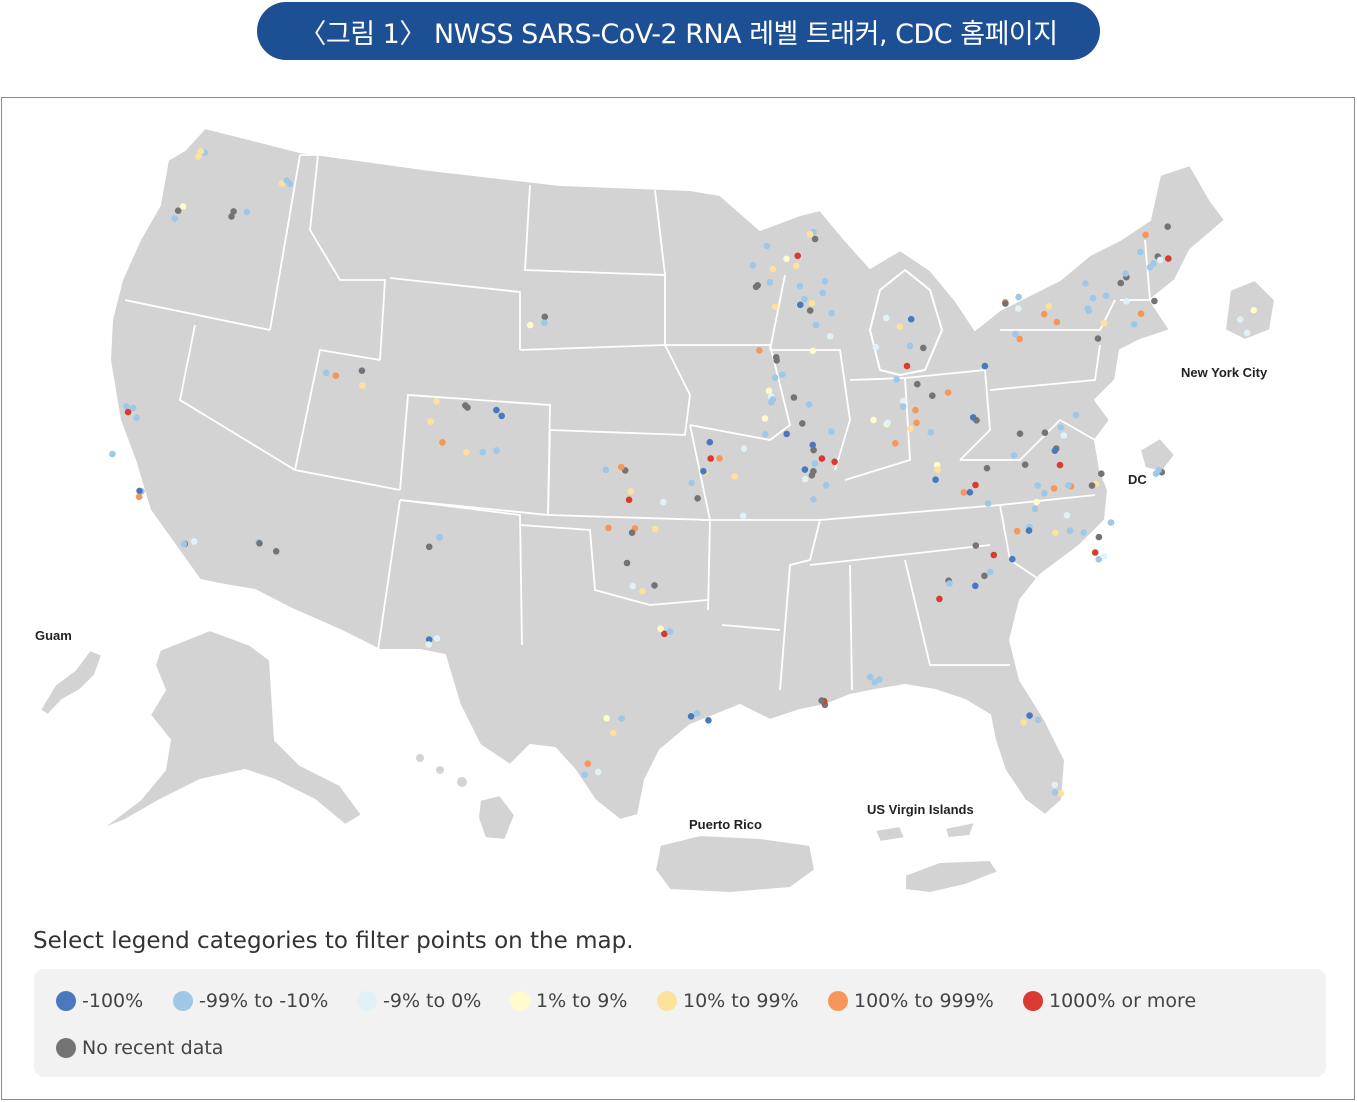 The width and height of the screenshot is (1357, 1102). What do you see at coordinates (139, 1048) in the screenshot?
I see `legend-item-no-recent-data: No recent data` at bounding box center [139, 1048].